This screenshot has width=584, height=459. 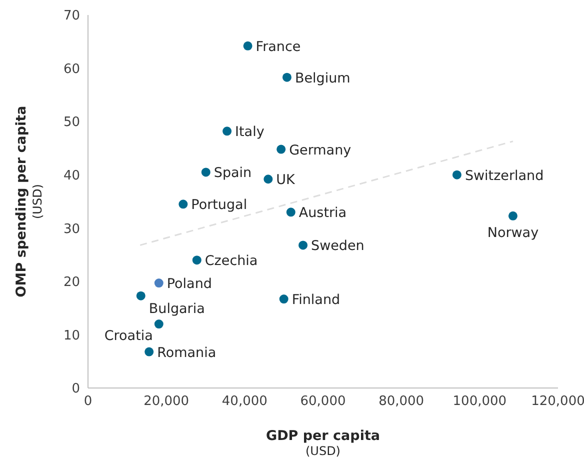 I want to click on series-label: Spain, so click(x=233, y=173).